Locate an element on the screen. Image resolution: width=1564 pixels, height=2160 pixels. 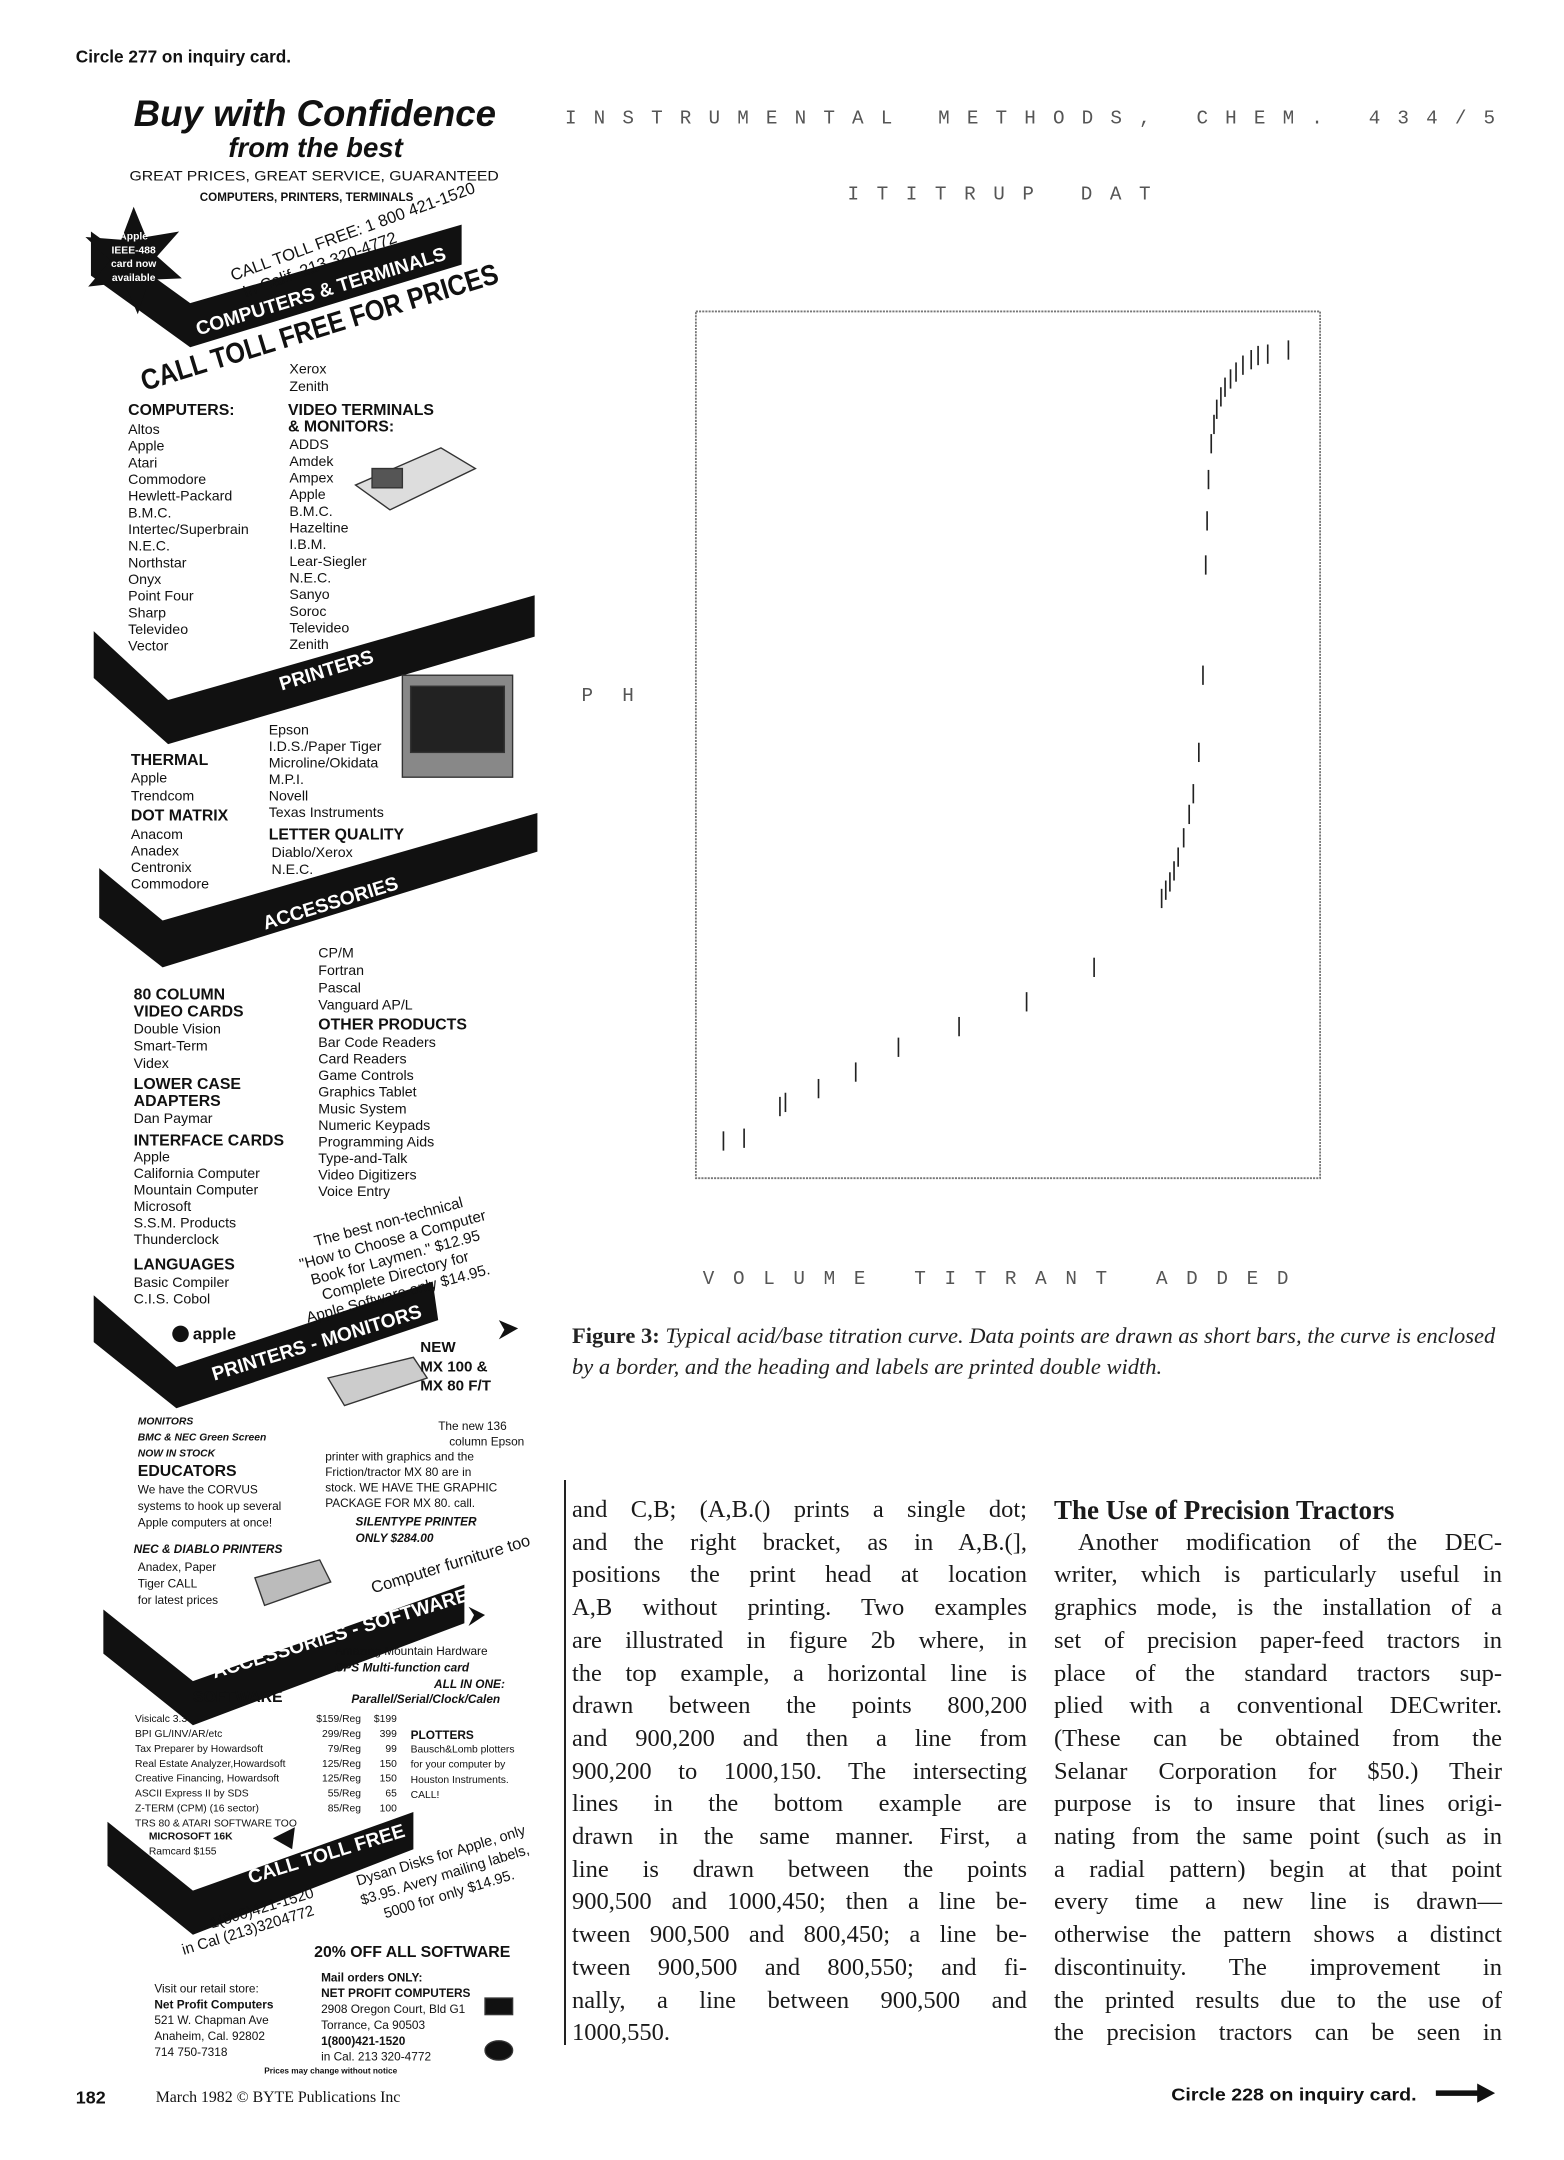
list-item: Onyx is located at coordinates (144, 580).